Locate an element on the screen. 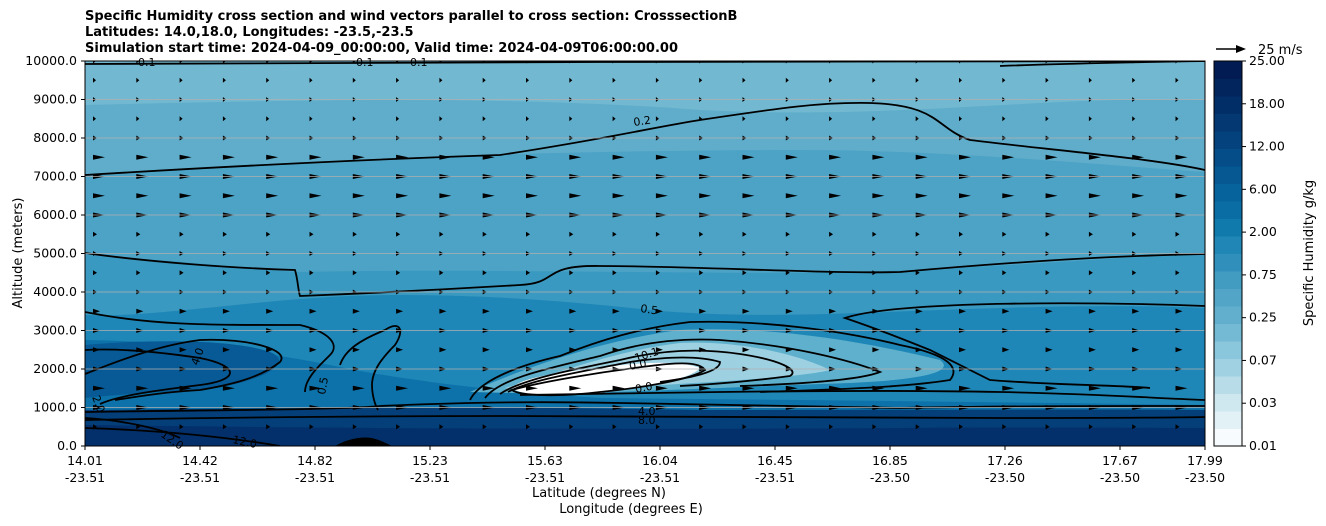 The height and width of the screenshot is (526, 1326). contour-label: 0.1 is located at coordinates (419, 62).